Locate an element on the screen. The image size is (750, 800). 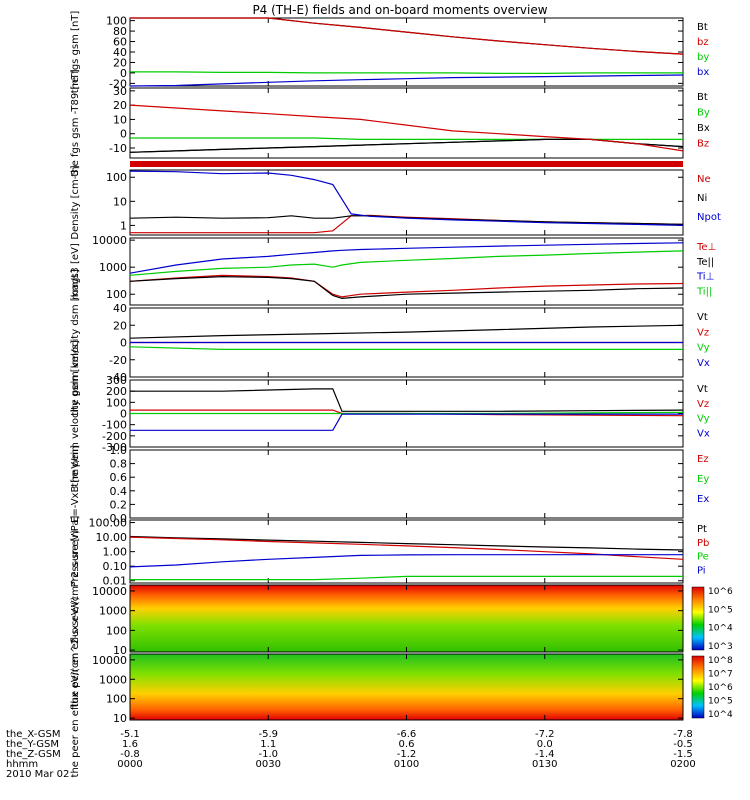
coord-value: 1.6 is located at coordinates (130, 744).